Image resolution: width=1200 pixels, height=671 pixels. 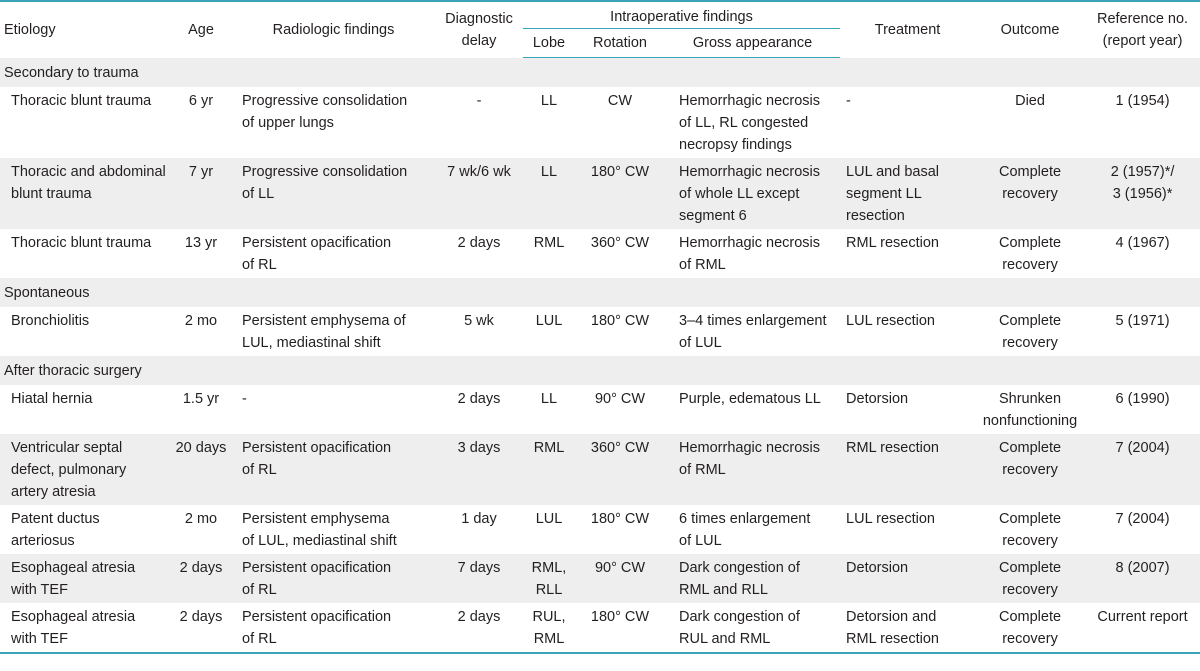 I want to click on cell-age: 2 mo, so click(x=201, y=519).